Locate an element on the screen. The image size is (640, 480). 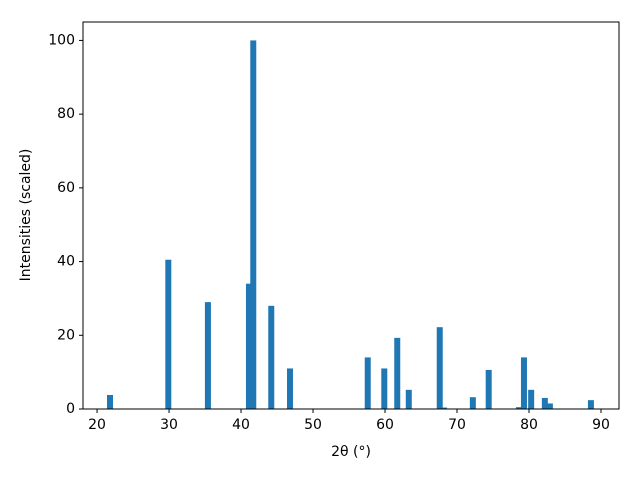
x-axis-label: 2θ (°) is located at coordinates (351, 452).